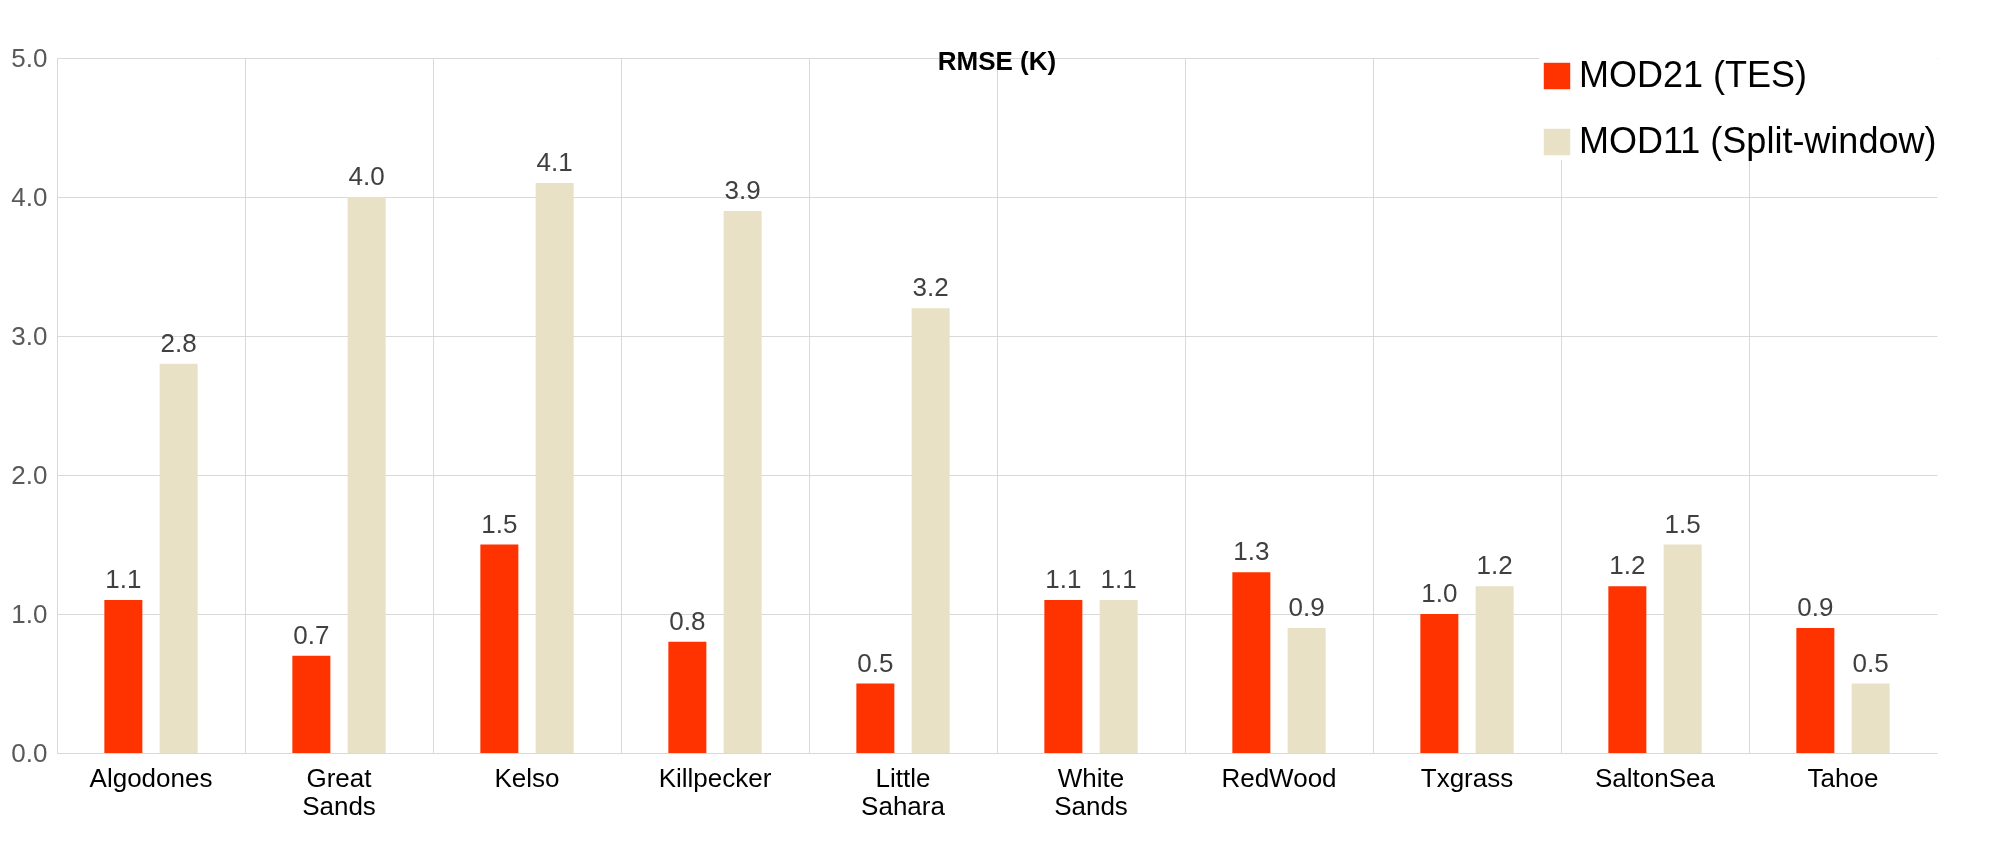 Image resolution: width=2013 pixels, height=868 pixels. Describe the element at coordinates (715, 777) in the screenshot. I see `x-tick-label: Killpecker` at that location.